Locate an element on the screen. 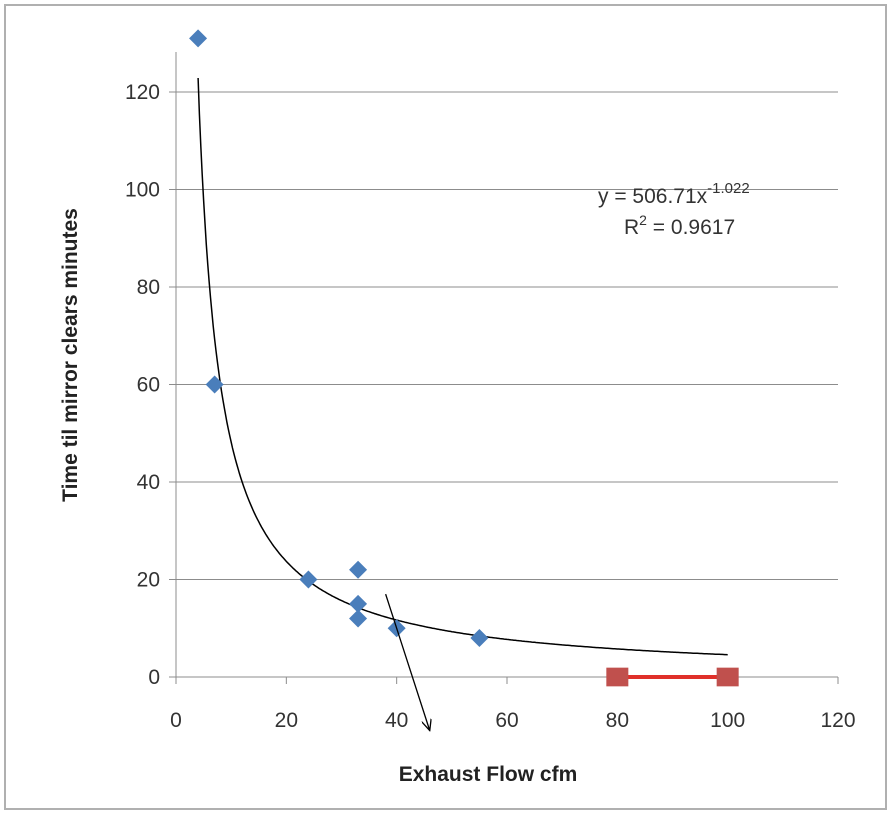 The height and width of the screenshot is (815, 893). x-tick-label-100: 100 is located at coordinates (727, 720).